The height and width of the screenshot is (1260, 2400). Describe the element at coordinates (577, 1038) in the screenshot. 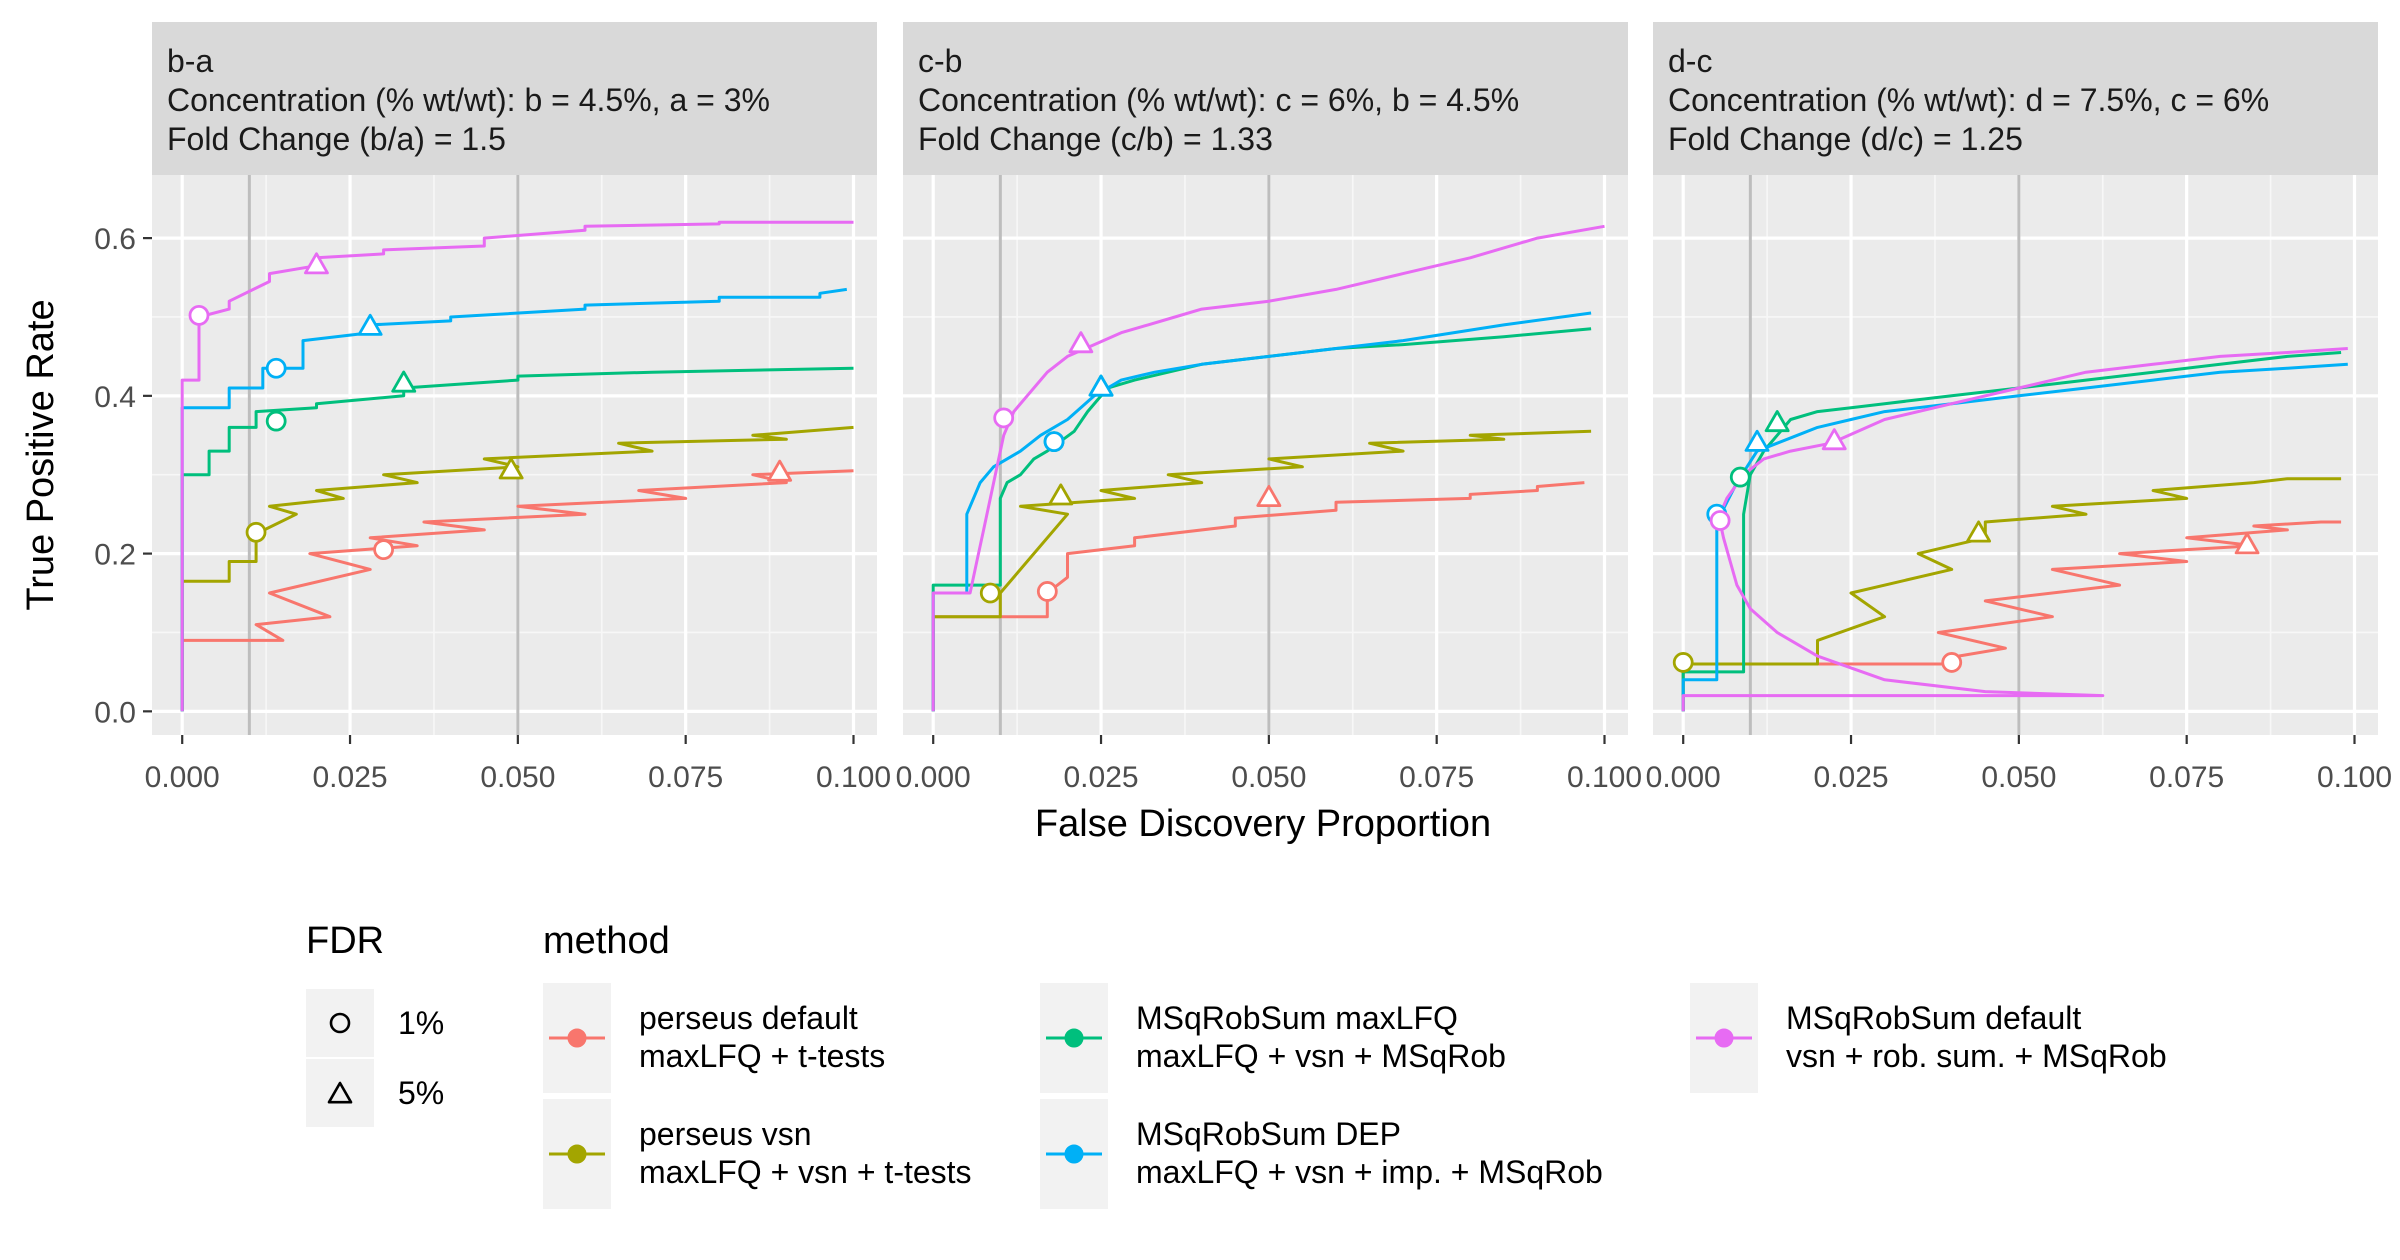

I see `legend-dot-perseus_default` at that location.